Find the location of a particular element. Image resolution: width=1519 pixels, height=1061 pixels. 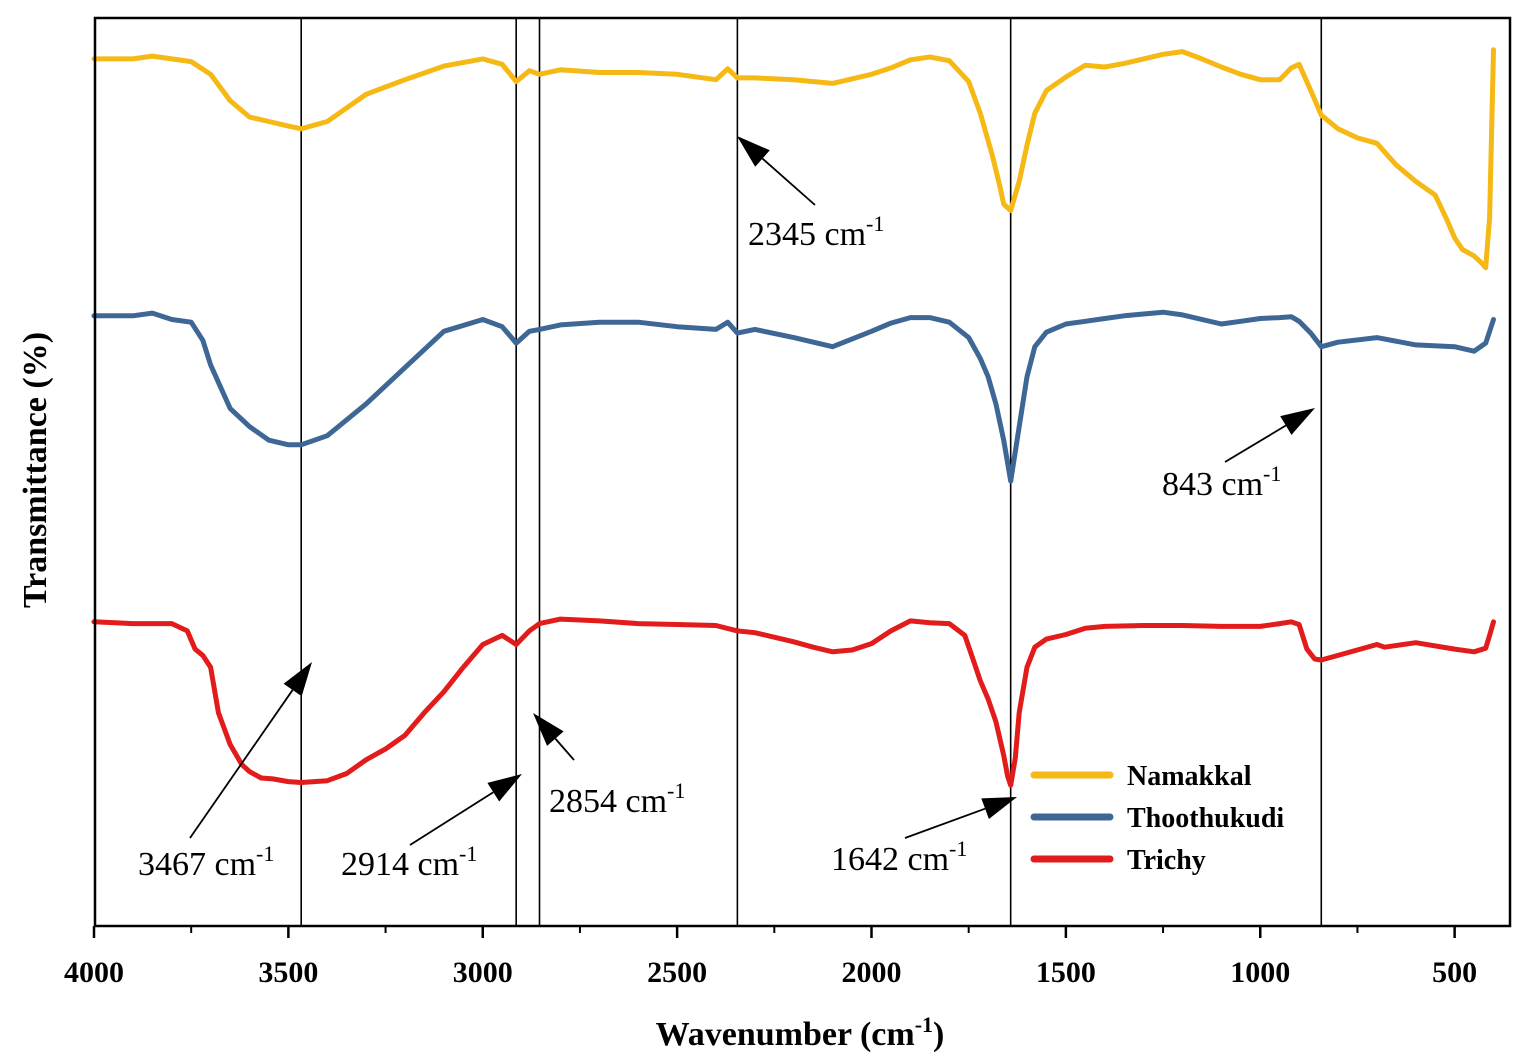

x-tick-label-1000: 1000 is located at coordinates (1260, 972).